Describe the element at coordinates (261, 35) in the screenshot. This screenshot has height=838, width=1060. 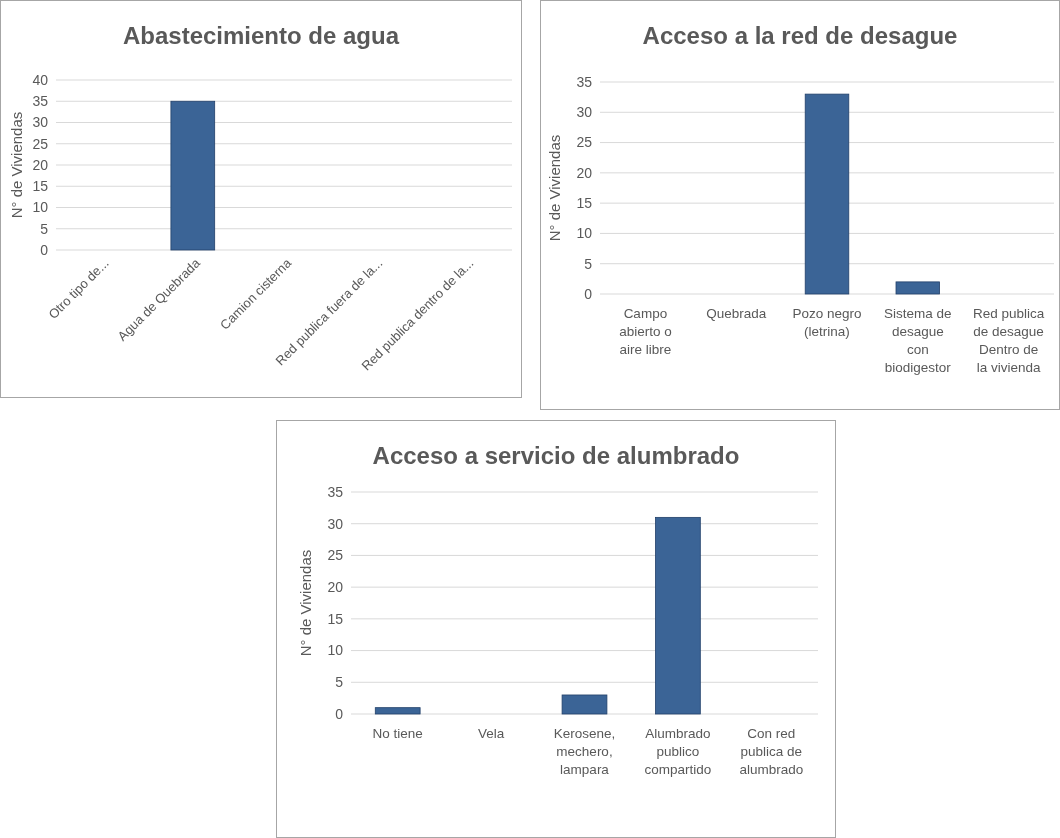
I see `chart-title: Abastecimiento de agua` at that location.